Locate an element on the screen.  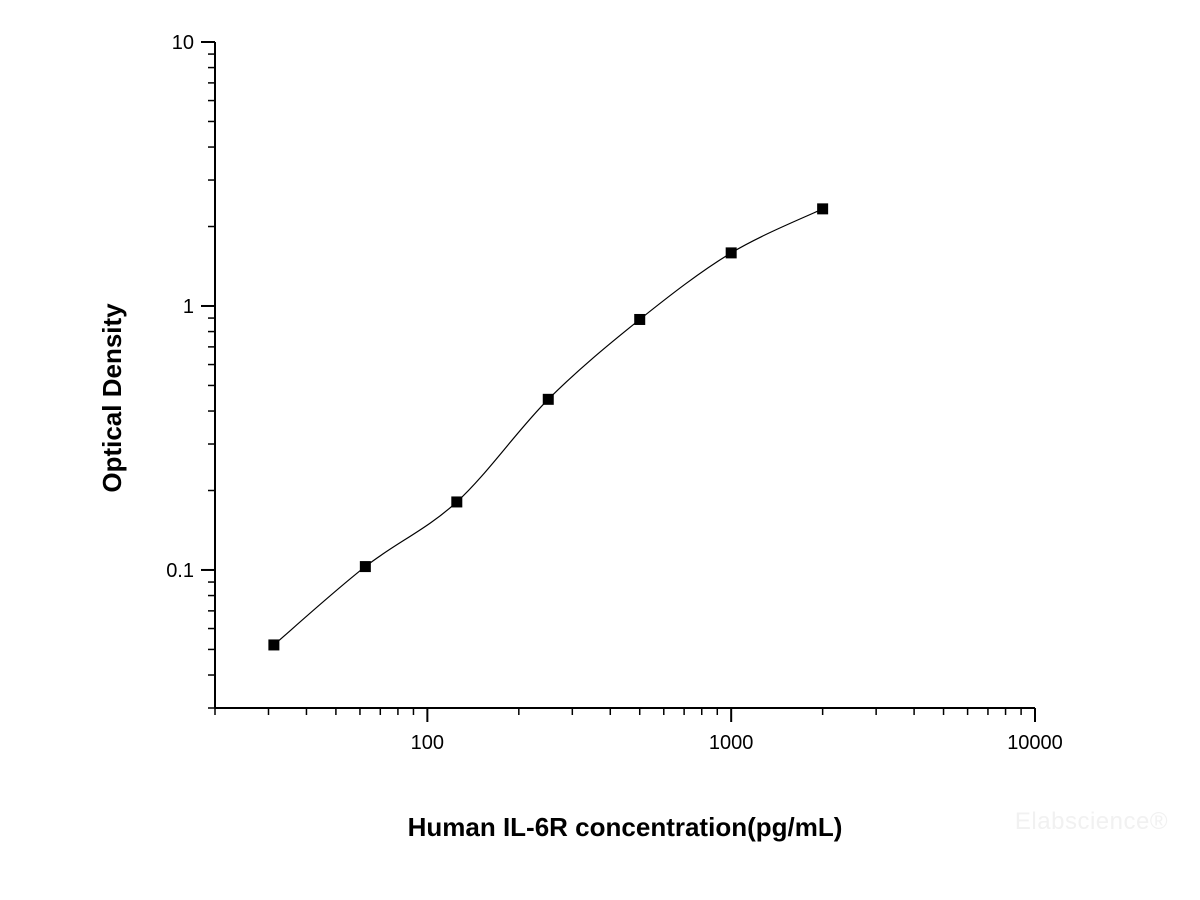
y-tick-label: 0.1 is located at coordinates (180, 571).